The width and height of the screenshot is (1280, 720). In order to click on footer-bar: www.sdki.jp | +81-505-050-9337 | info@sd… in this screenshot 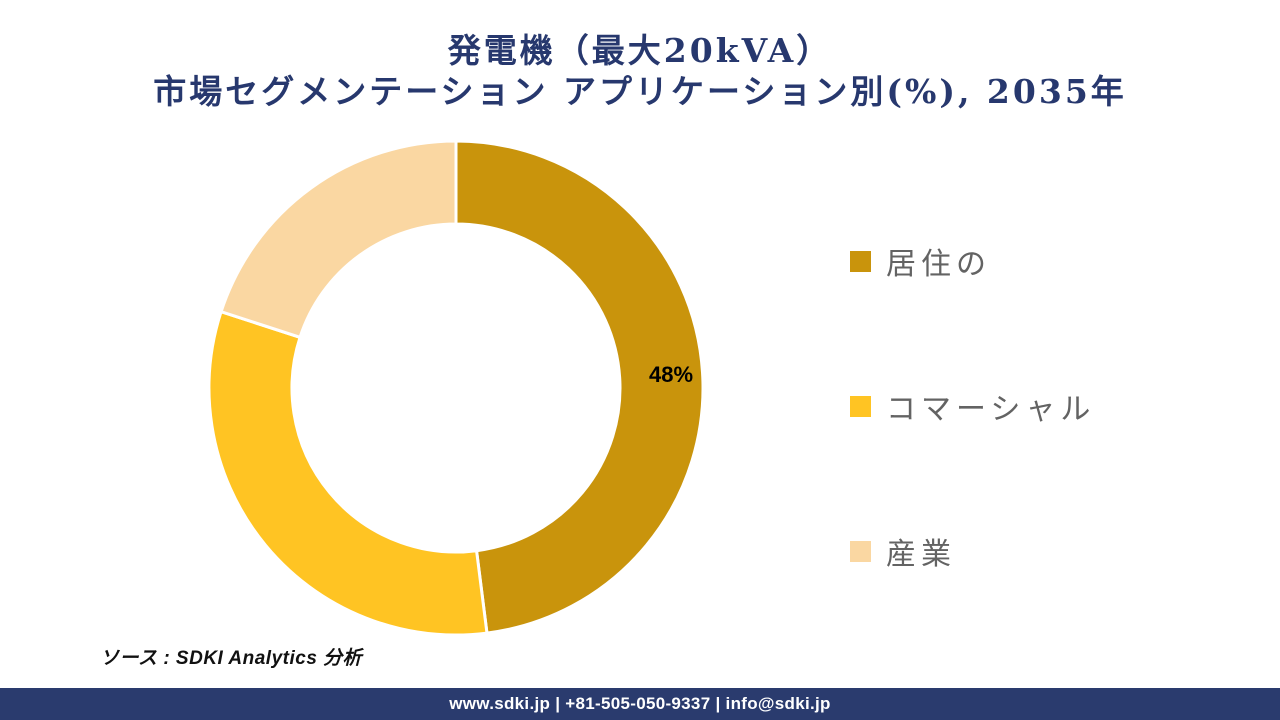, I will do `click(640, 704)`.